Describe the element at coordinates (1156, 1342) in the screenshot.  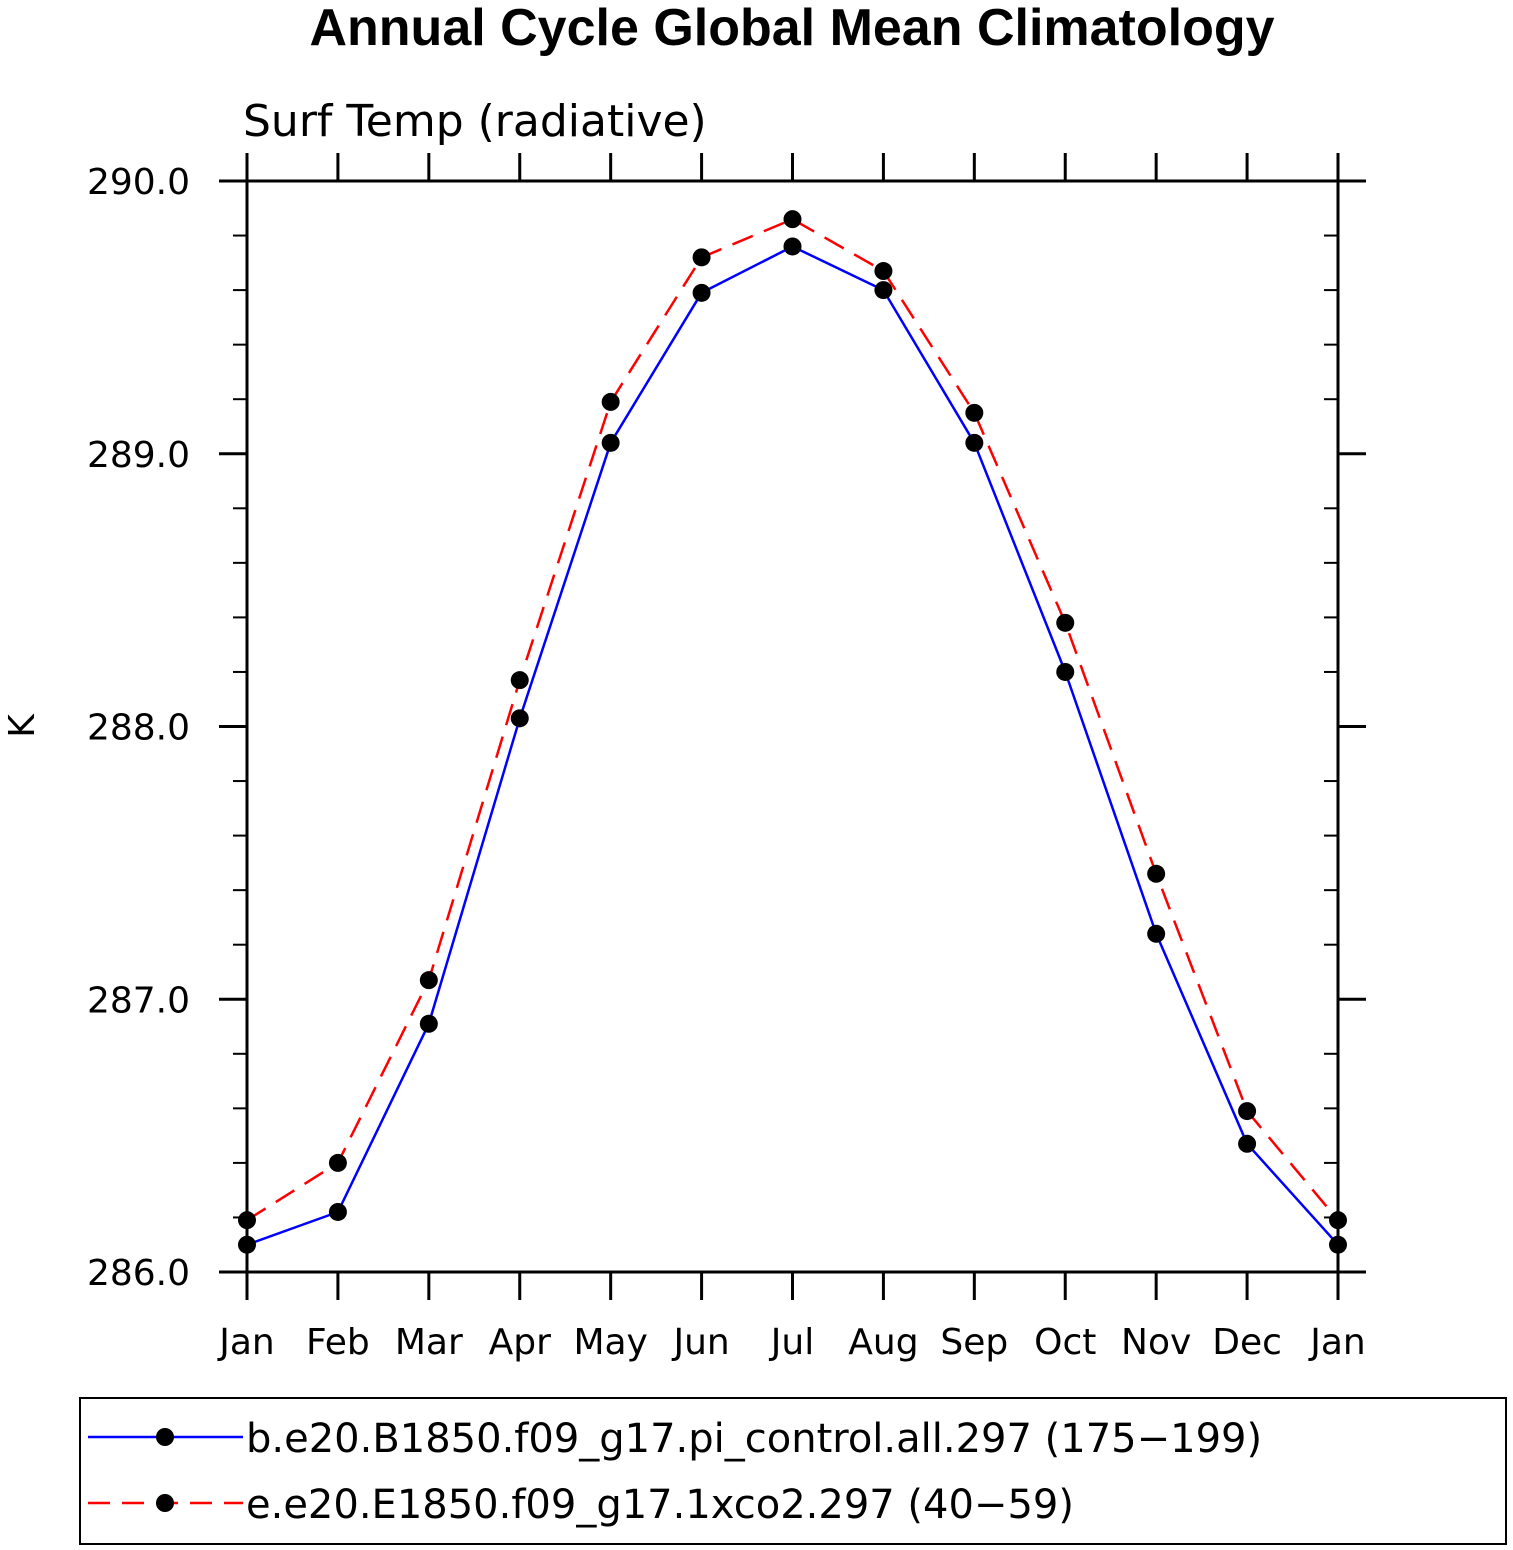
I see `x-tick-label: Nov` at that location.